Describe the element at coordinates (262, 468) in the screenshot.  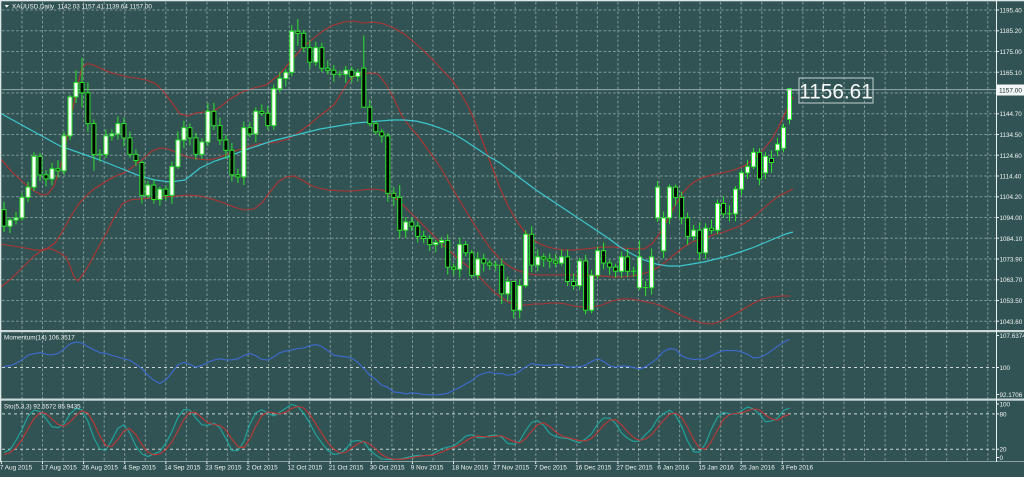
I see `svg-text: 2 Oct 2015` at that location.